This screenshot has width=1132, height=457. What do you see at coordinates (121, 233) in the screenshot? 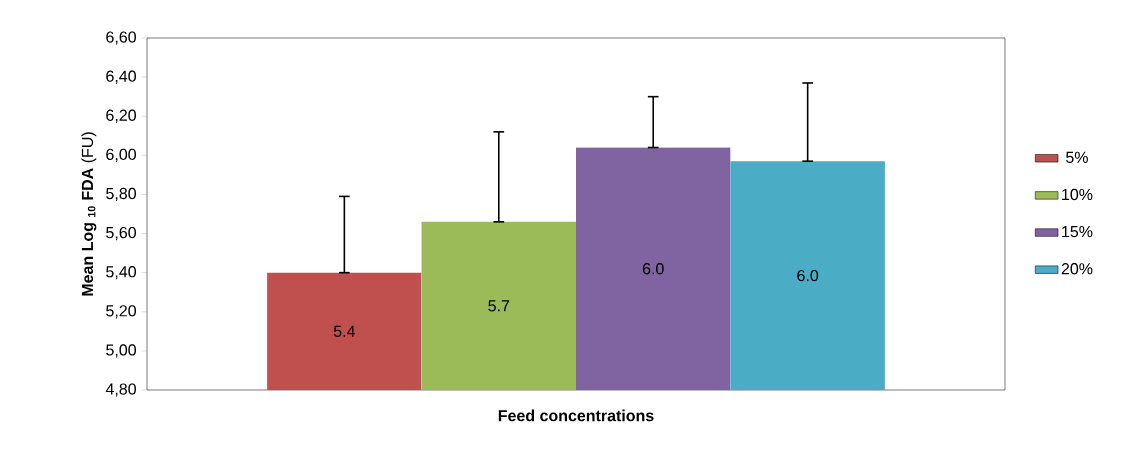
I see `y-tick-label: 5,60` at bounding box center [121, 233].